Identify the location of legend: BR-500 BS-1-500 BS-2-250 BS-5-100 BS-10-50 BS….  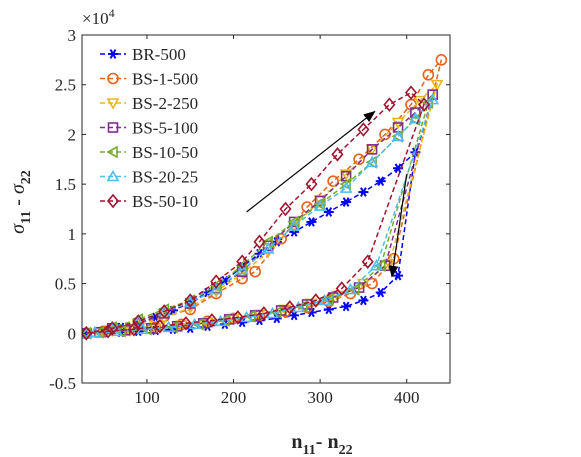
(171, 129).